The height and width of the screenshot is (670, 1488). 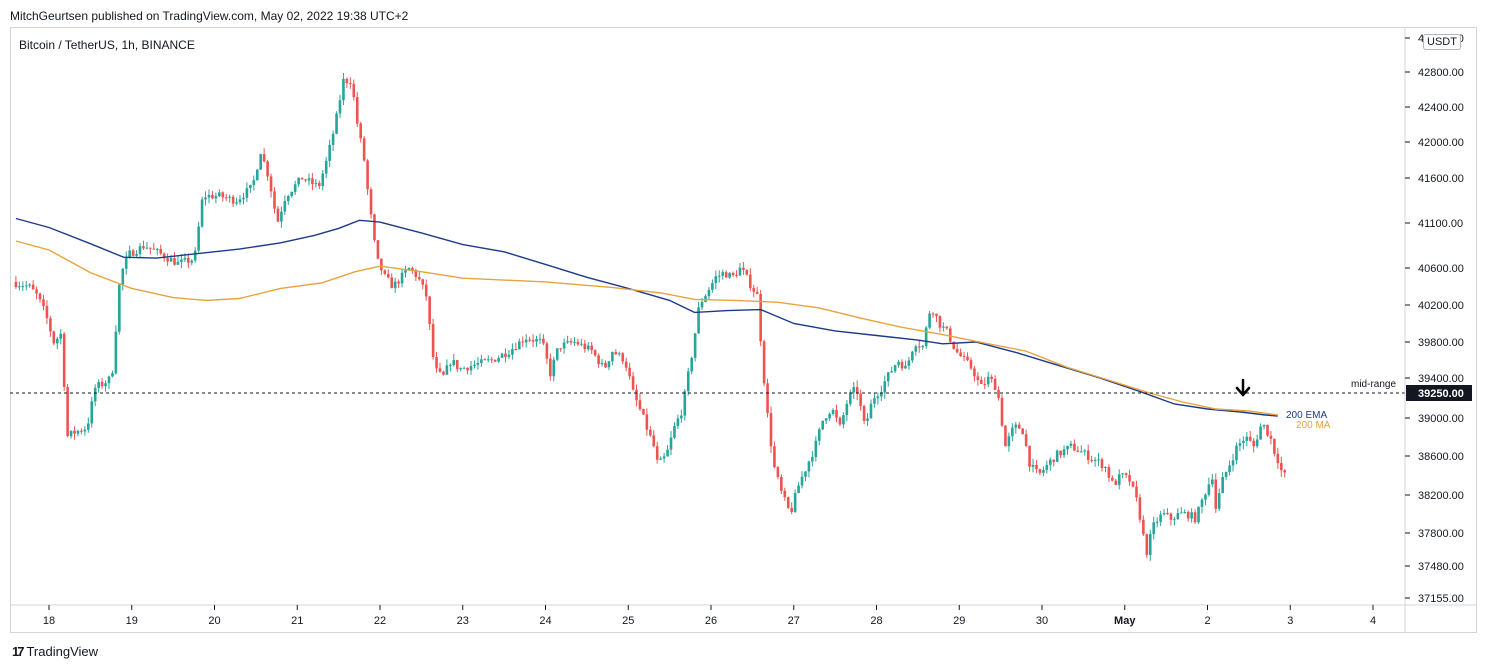 I want to click on y-tick-label: 41600.00, so click(x=1441, y=179).